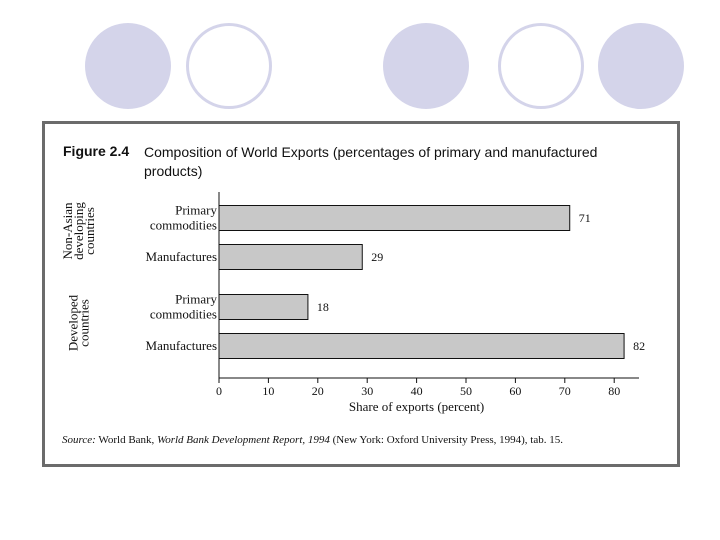 This screenshot has width=720, height=540. I want to click on bar-value-label-2: 29, so click(377, 257).